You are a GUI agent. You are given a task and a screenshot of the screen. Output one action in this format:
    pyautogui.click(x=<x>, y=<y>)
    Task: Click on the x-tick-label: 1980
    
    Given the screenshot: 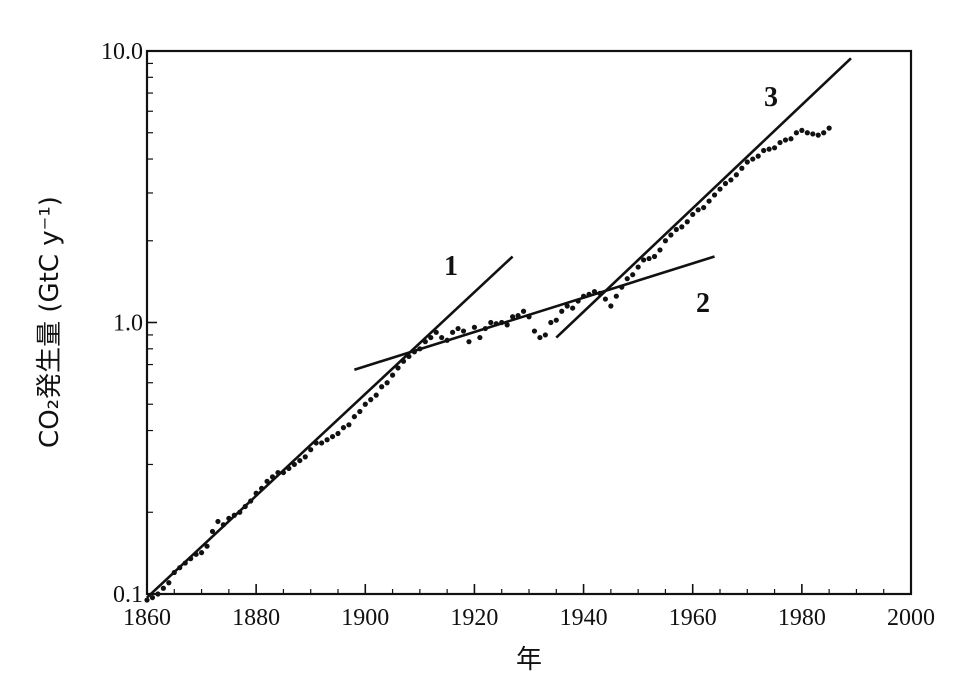 What is the action you would take?
    pyautogui.click(x=802, y=618)
    